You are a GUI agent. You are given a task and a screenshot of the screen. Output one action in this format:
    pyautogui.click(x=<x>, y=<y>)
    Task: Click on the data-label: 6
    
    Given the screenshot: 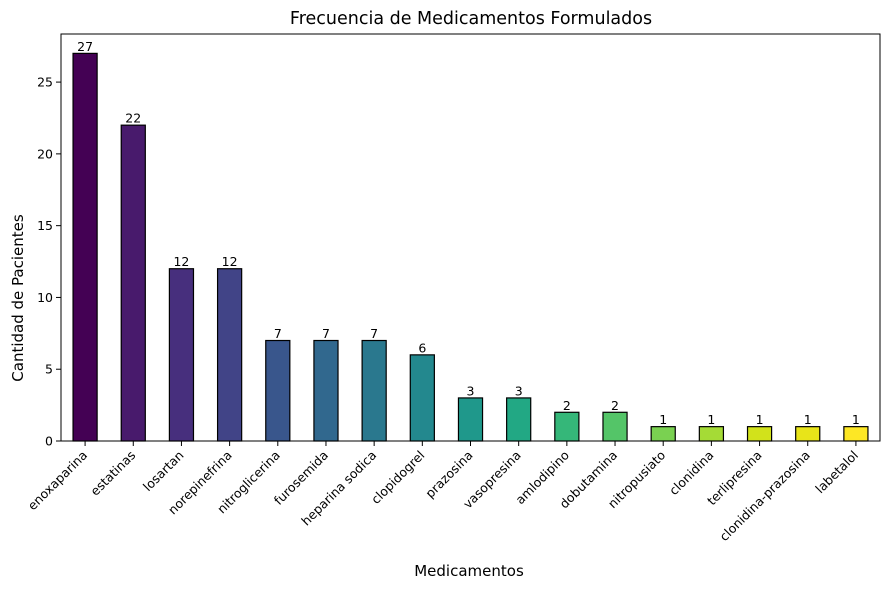 What is the action you would take?
    pyautogui.click(x=422, y=347)
    